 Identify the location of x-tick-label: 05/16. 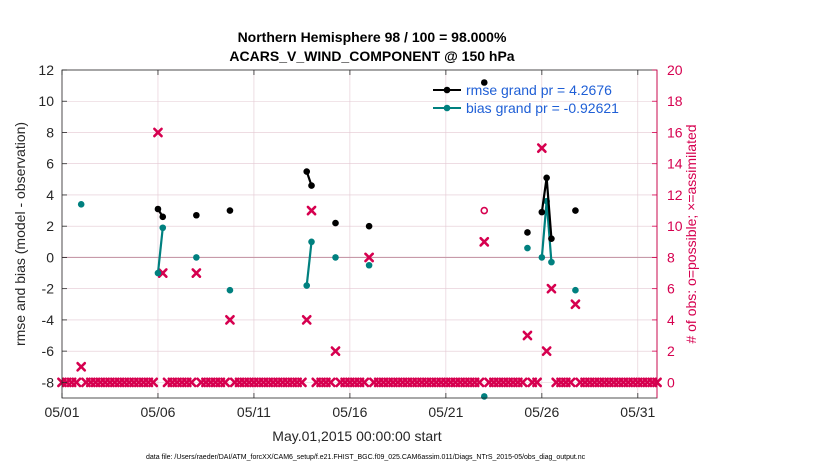
(349, 412).